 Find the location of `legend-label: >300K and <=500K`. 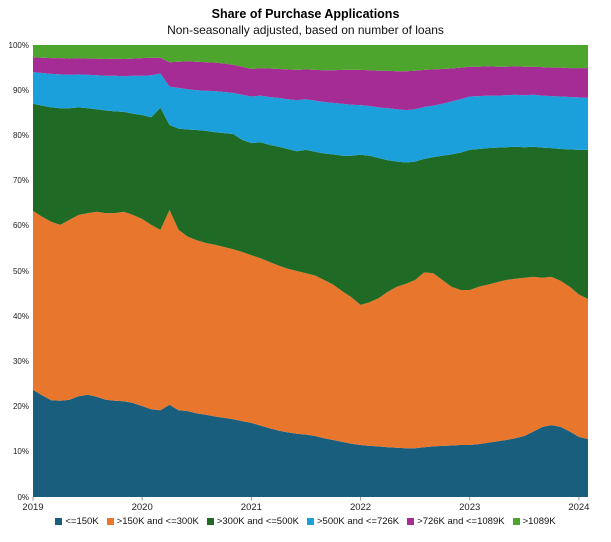

legend-label: >300K and <=500K is located at coordinates (257, 521).